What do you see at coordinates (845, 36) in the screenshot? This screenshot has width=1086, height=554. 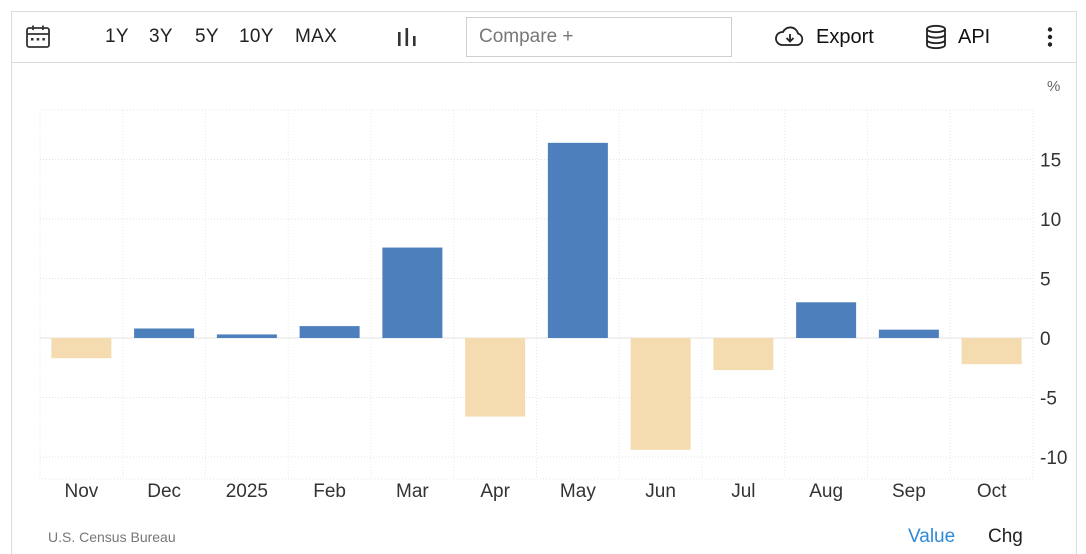 I see `export-label: Export` at bounding box center [845, 36].